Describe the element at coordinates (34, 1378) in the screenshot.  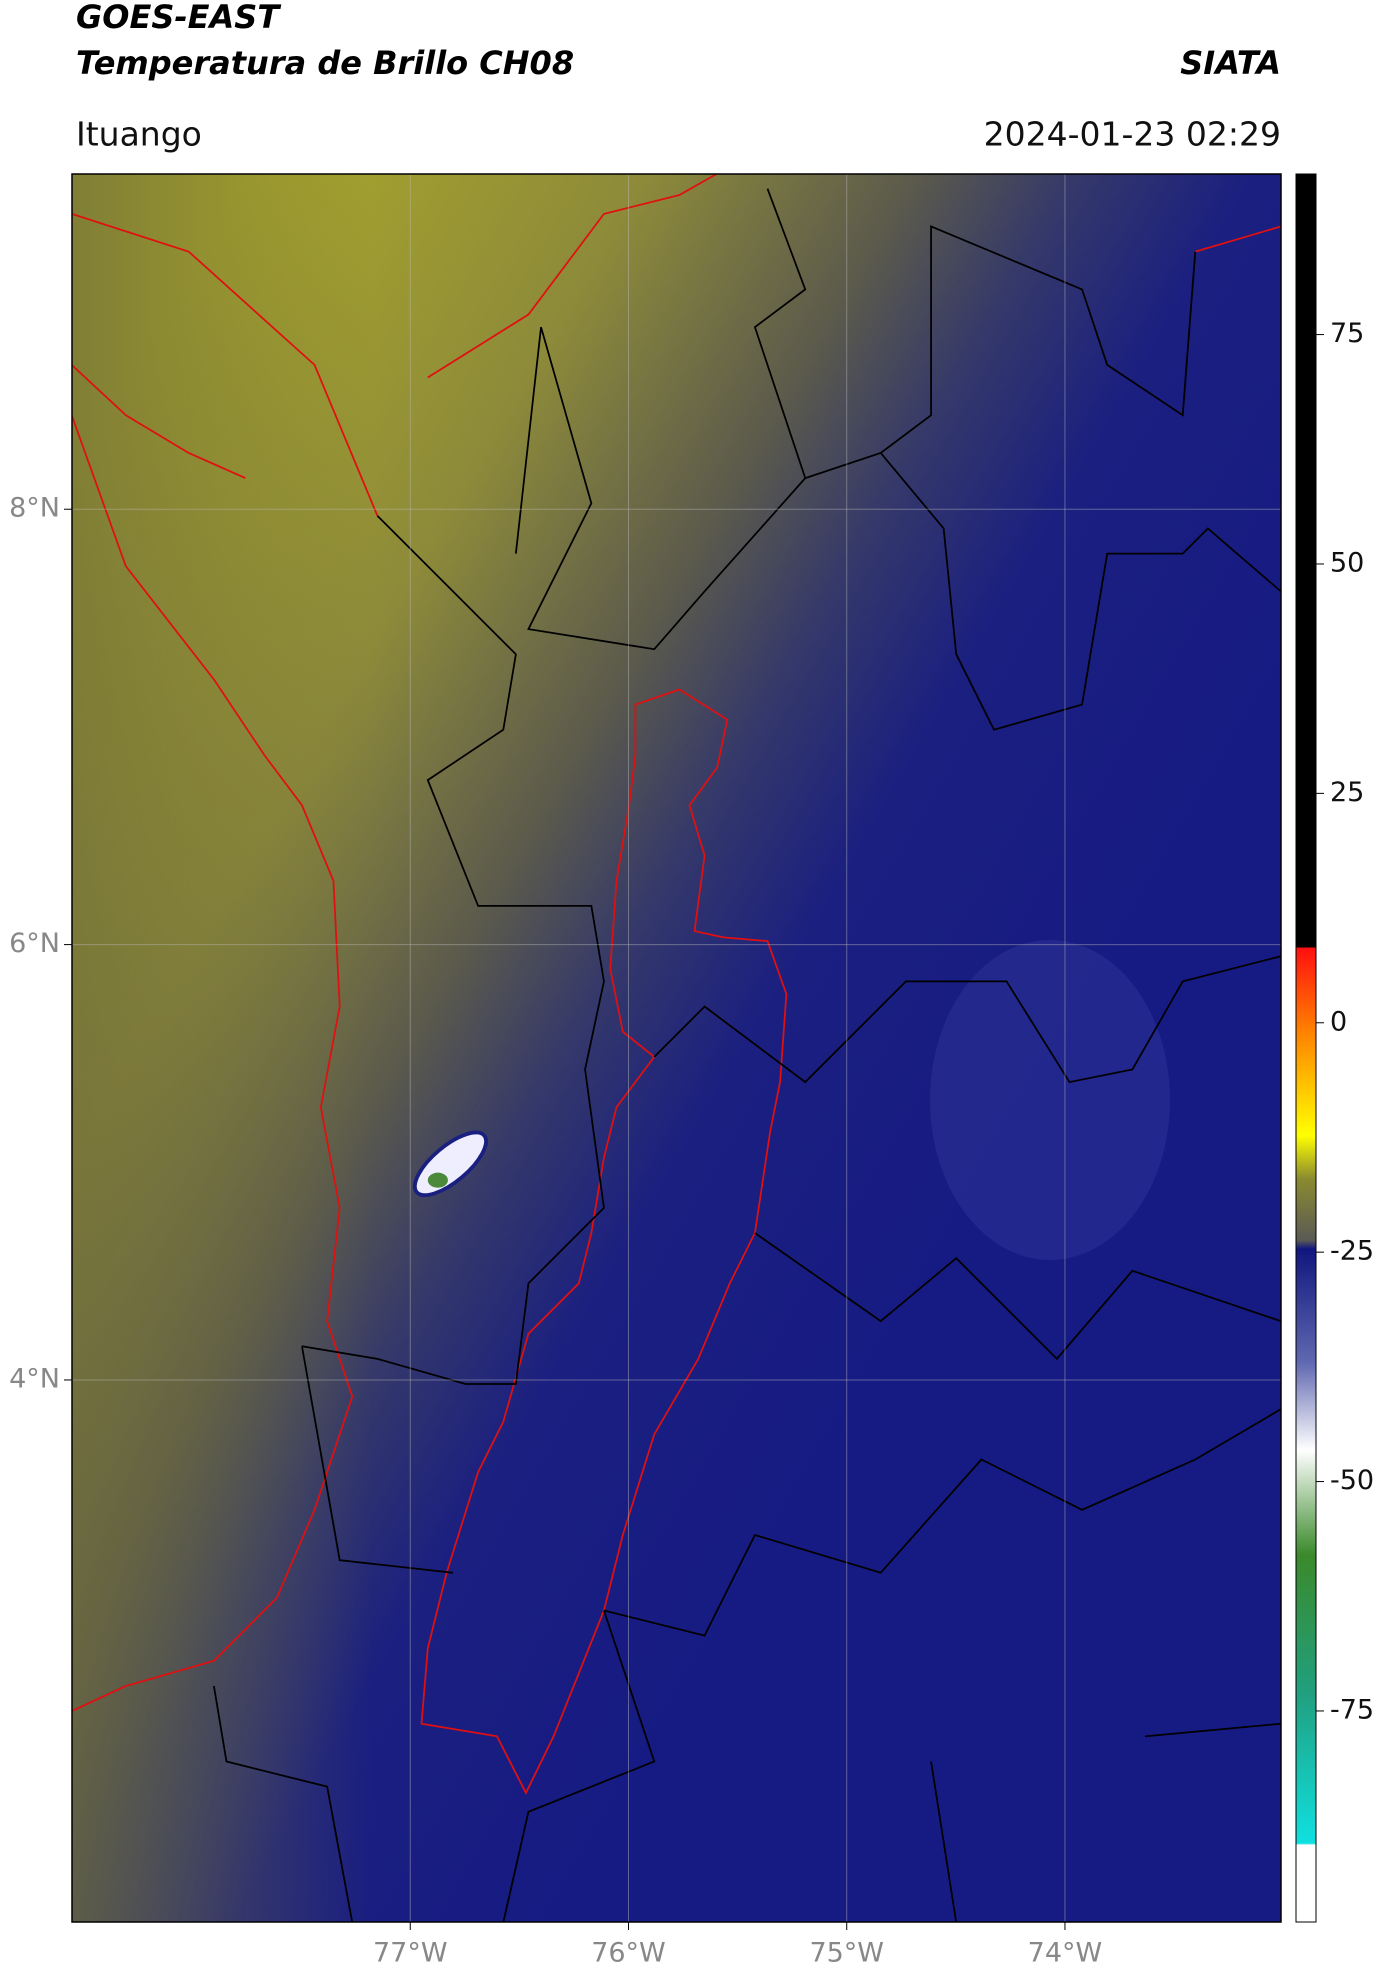
I see `y-tick-label: 4°N` at that location.